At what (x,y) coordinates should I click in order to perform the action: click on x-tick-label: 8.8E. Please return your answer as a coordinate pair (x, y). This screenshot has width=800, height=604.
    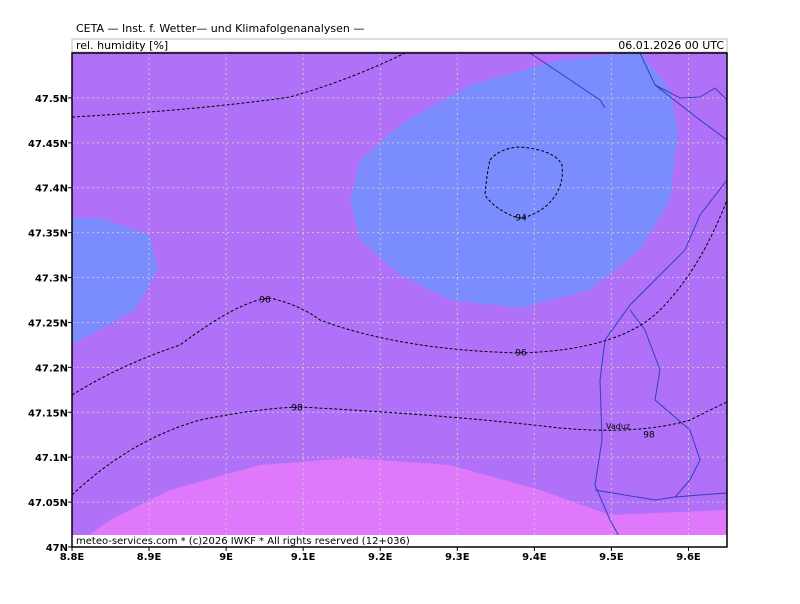
    Looking at the image, I should click on (72, 557).